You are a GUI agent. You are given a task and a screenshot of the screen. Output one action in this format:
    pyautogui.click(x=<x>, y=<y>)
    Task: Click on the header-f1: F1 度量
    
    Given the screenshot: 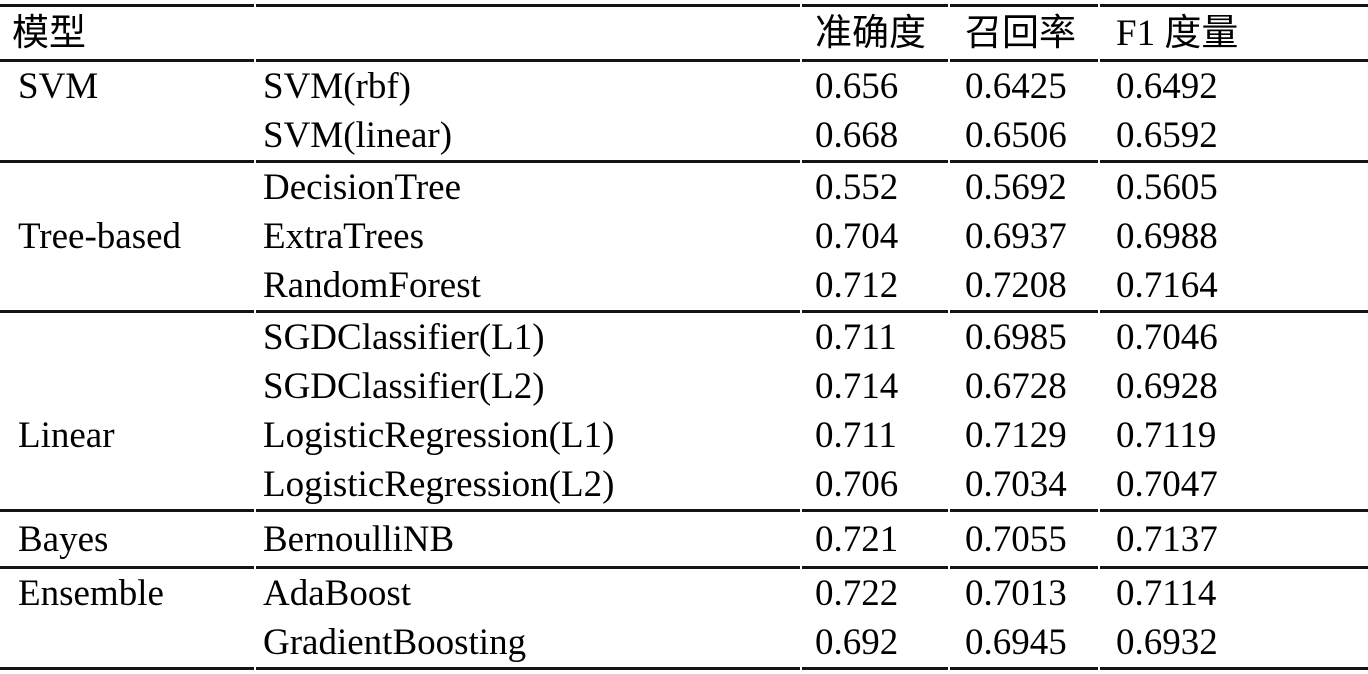 What is the action you would take?
    pyautogui.click(x=1177, y=33)
    